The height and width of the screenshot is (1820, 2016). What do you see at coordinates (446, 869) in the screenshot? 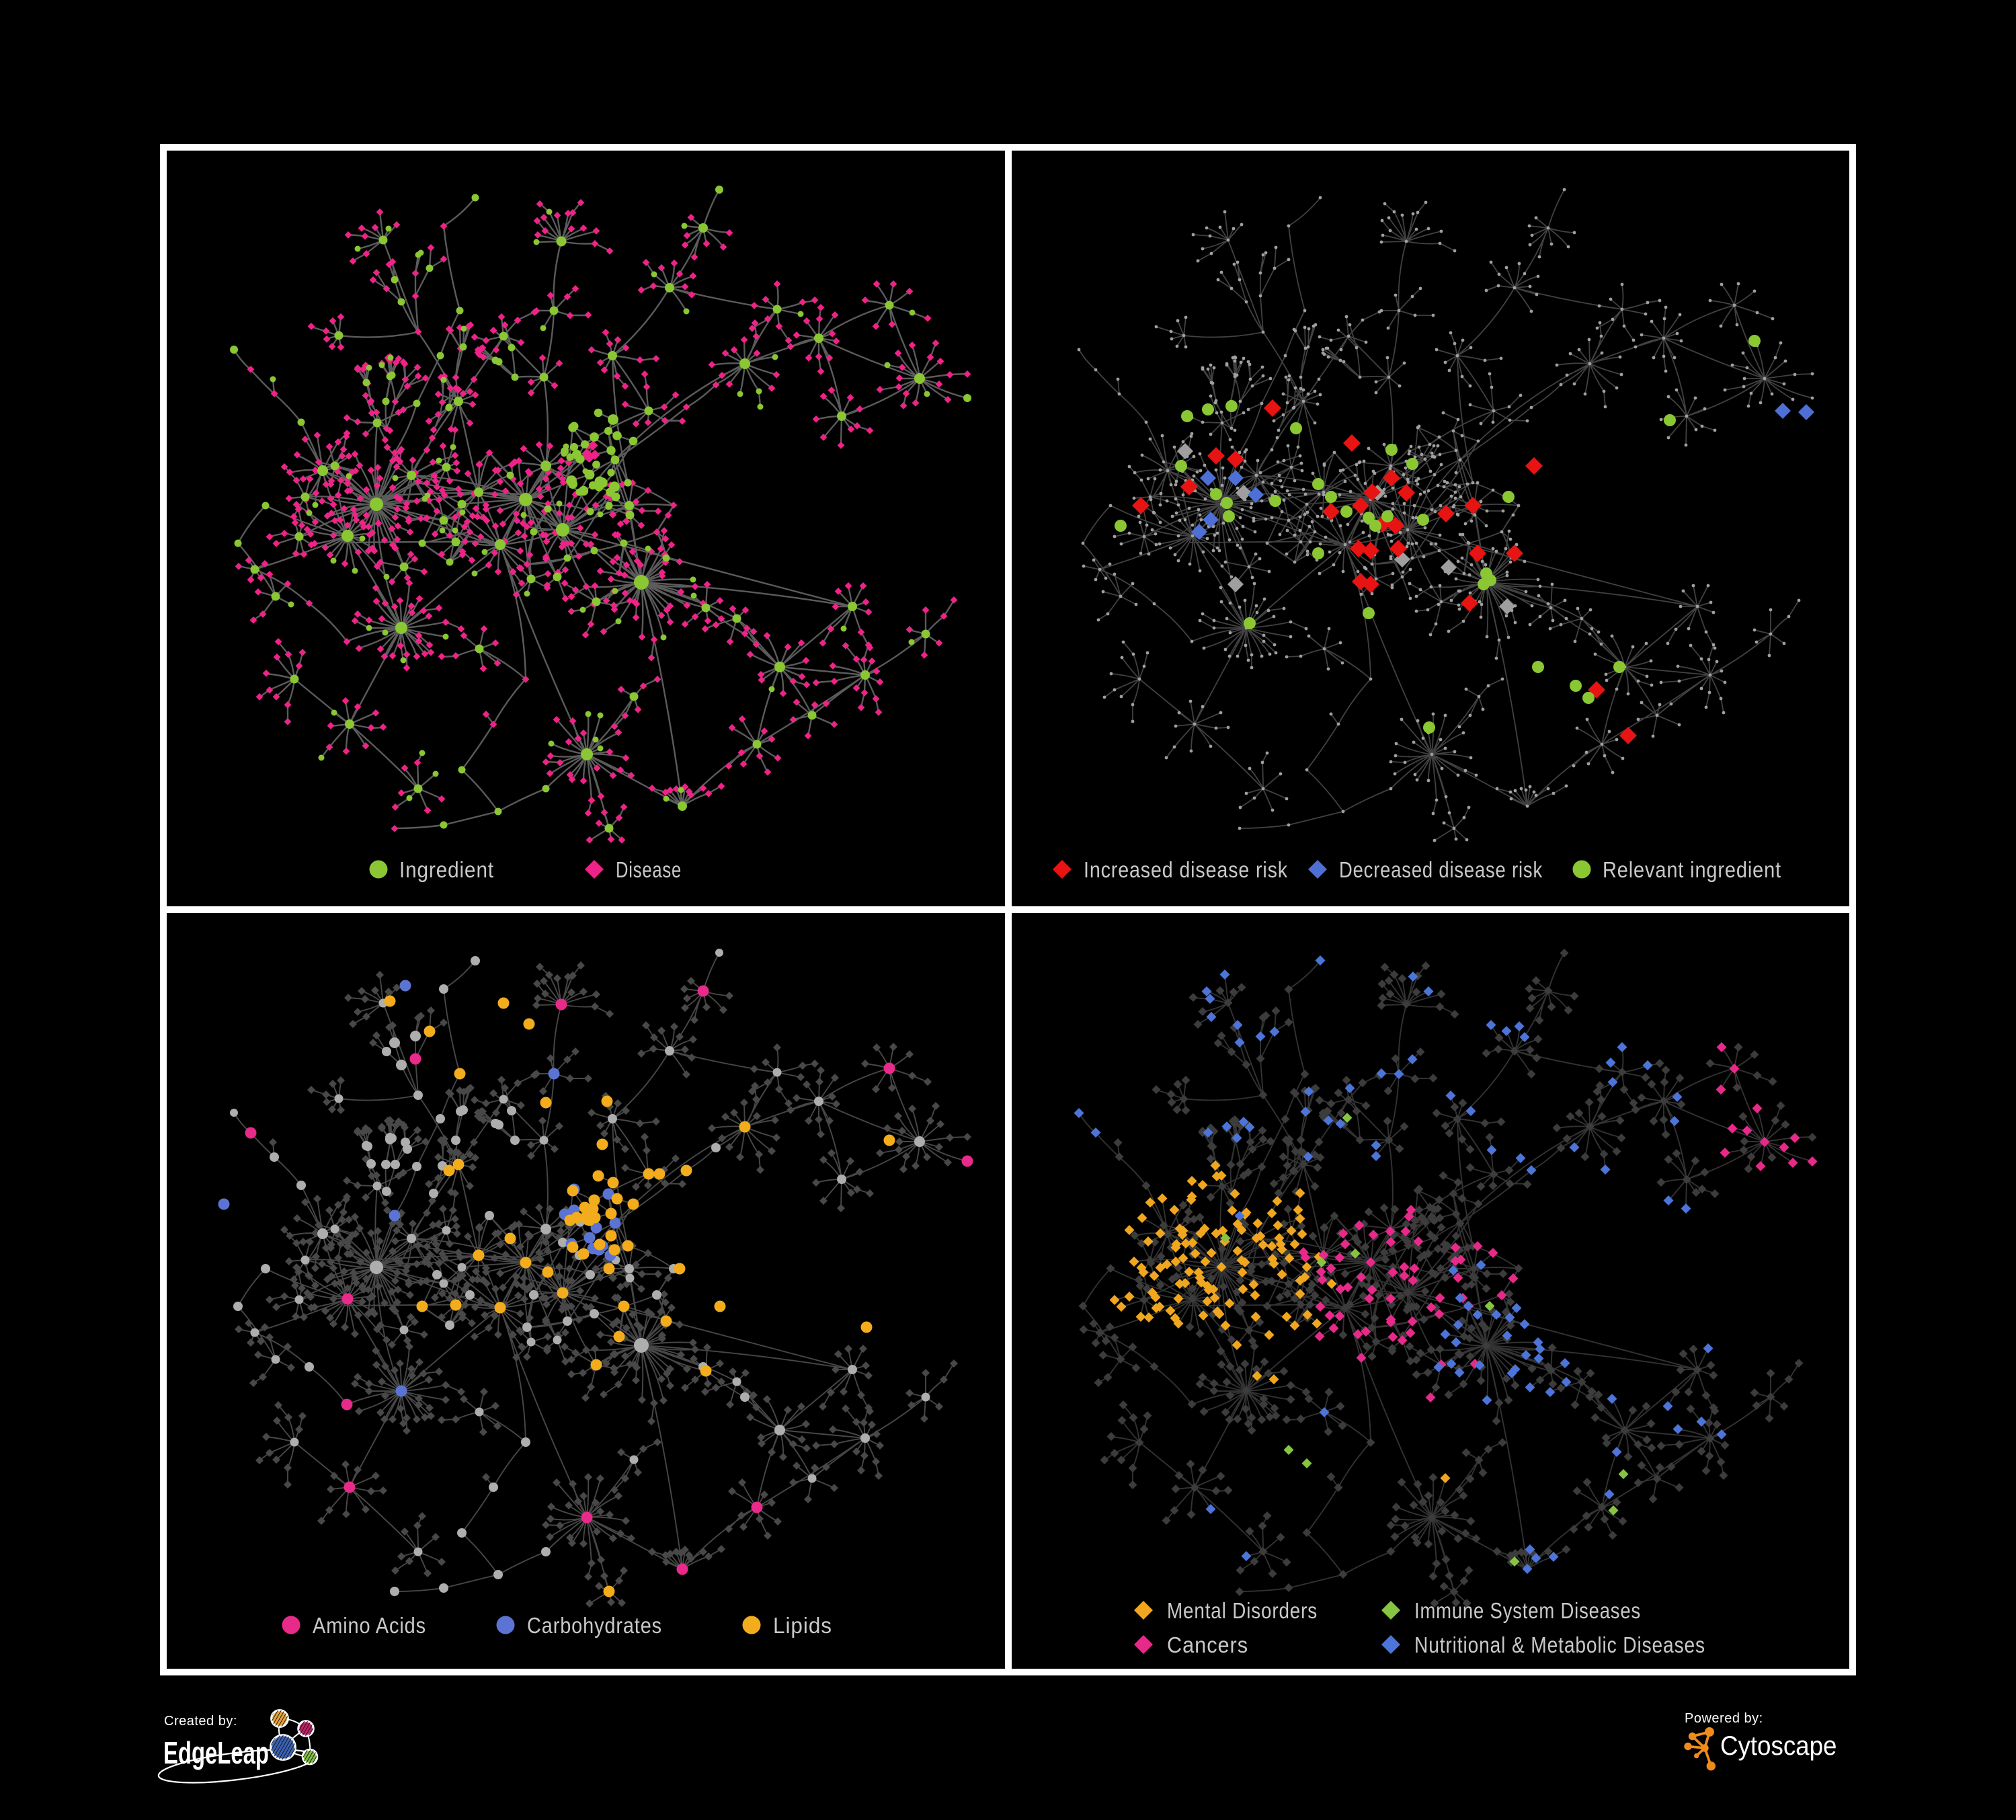
I see `svg-text: Ingredient` at bounding box center [446, 869].